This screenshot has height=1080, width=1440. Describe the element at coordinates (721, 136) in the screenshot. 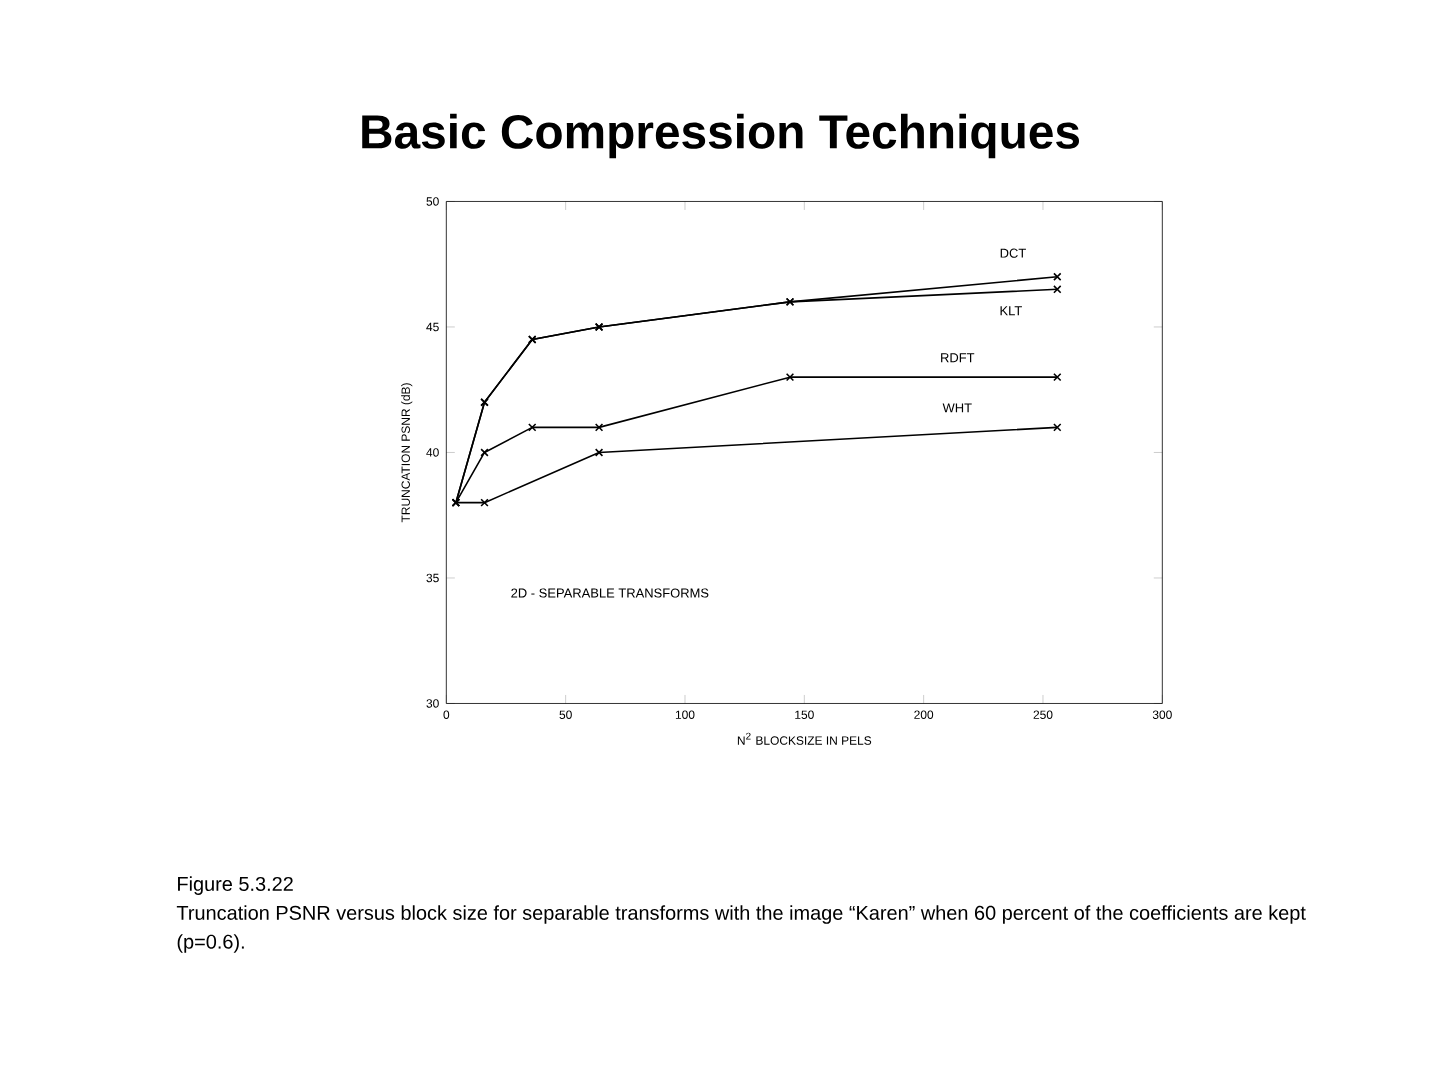

I see `chart-title: Basic Compression Techniques` at that location.